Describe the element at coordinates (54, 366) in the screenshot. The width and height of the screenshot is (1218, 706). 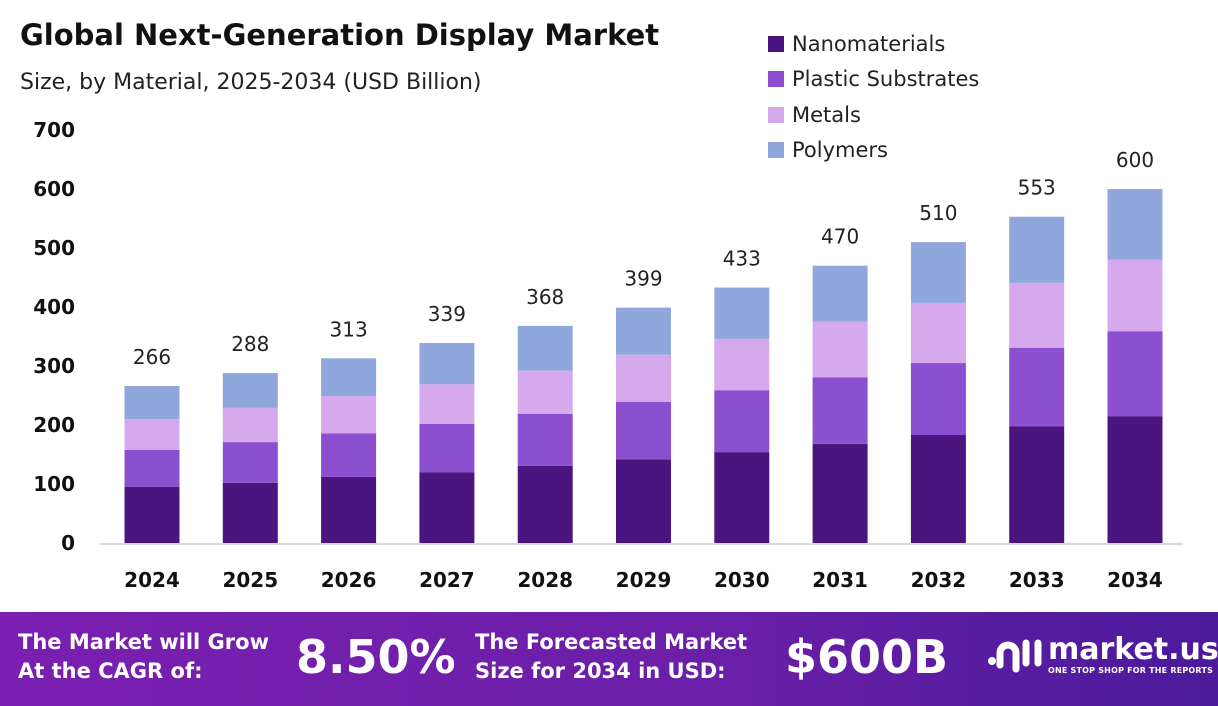
I see `y-tick-label: 300` at that location.